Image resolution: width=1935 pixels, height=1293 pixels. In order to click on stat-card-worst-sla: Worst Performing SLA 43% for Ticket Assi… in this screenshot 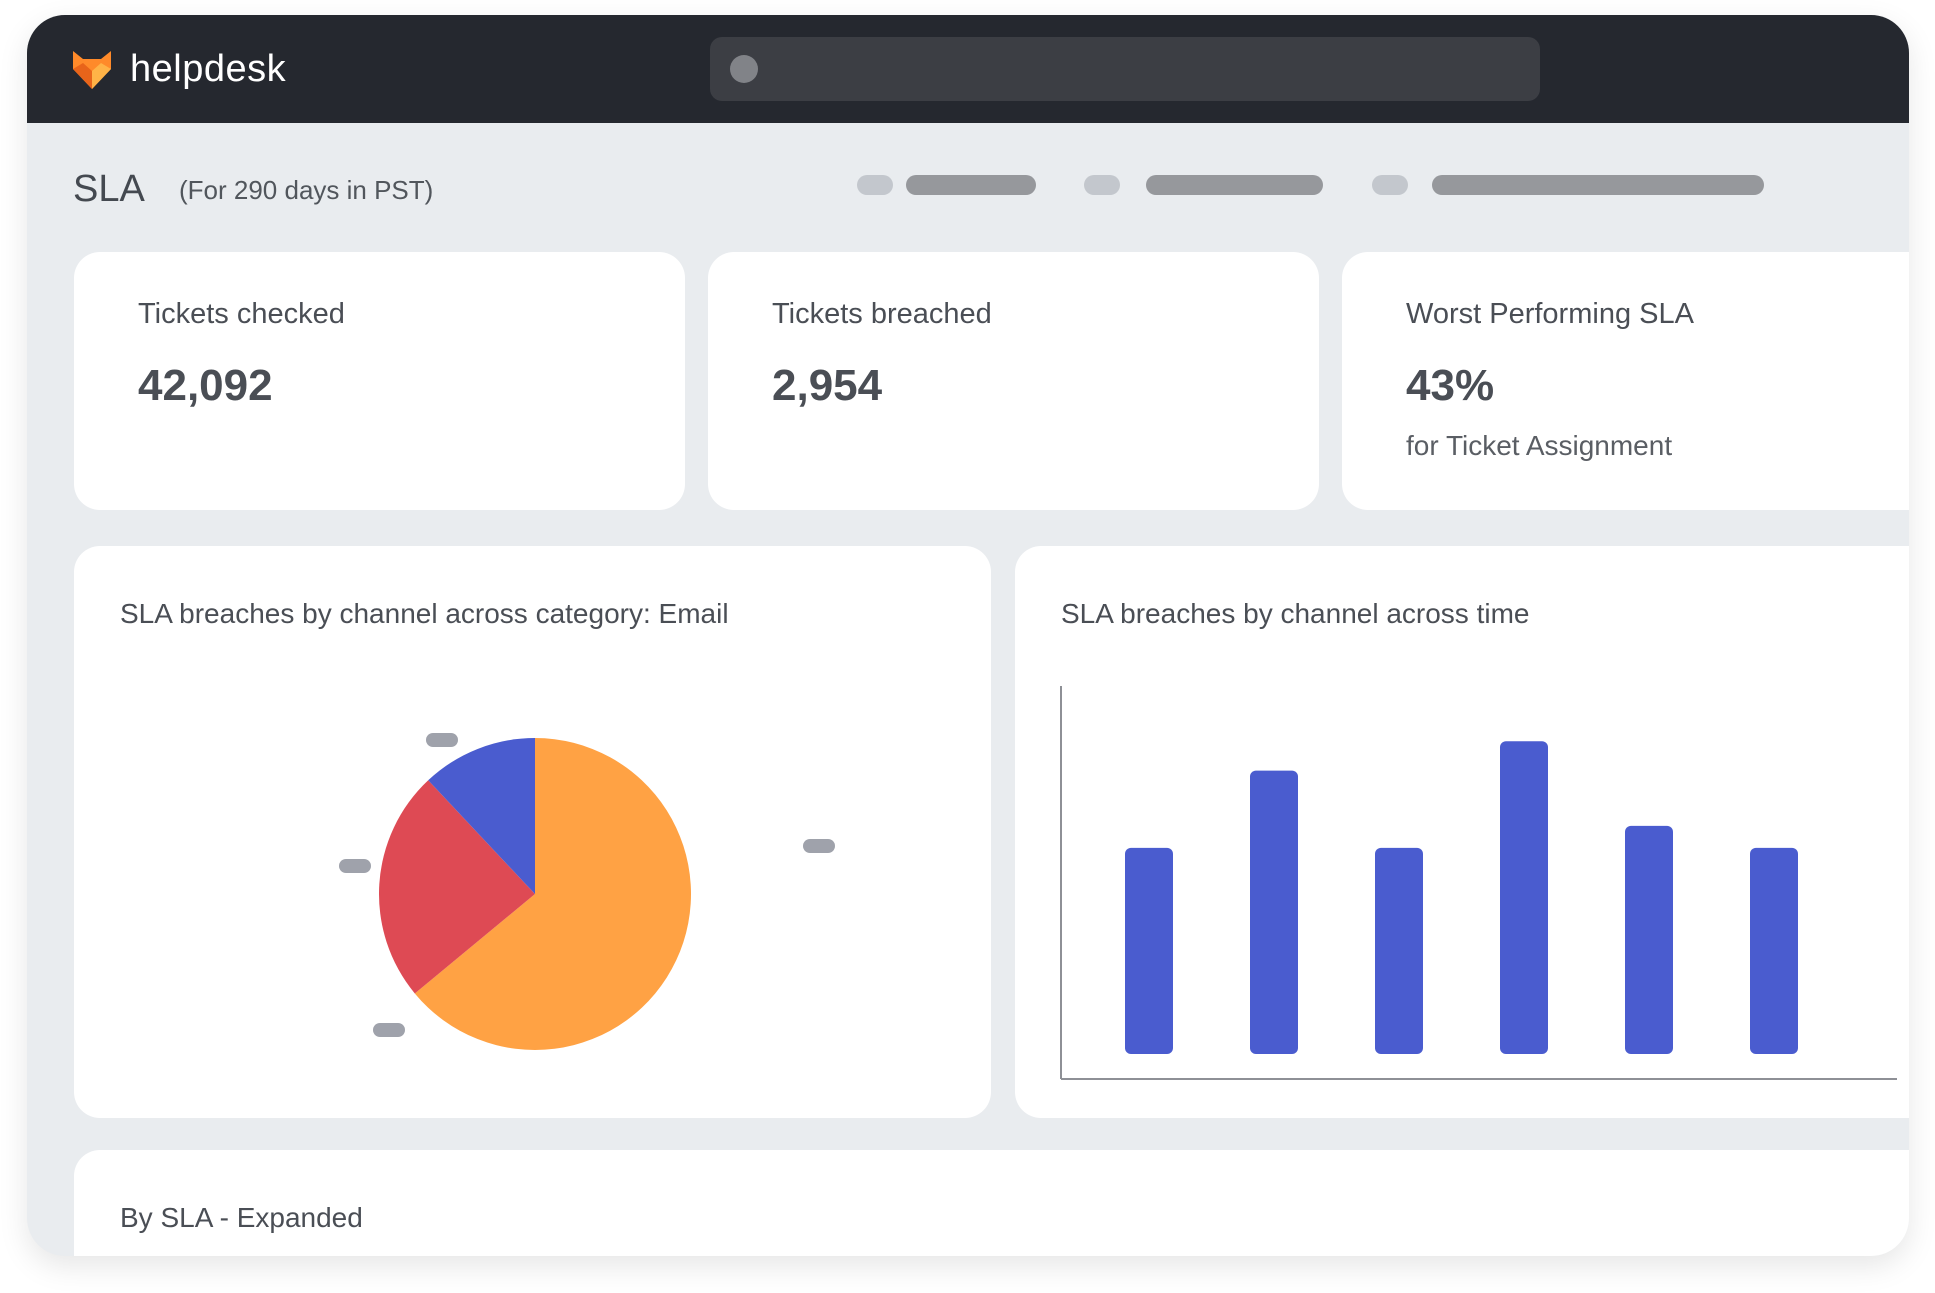, I will do `click(1625, 381)`.